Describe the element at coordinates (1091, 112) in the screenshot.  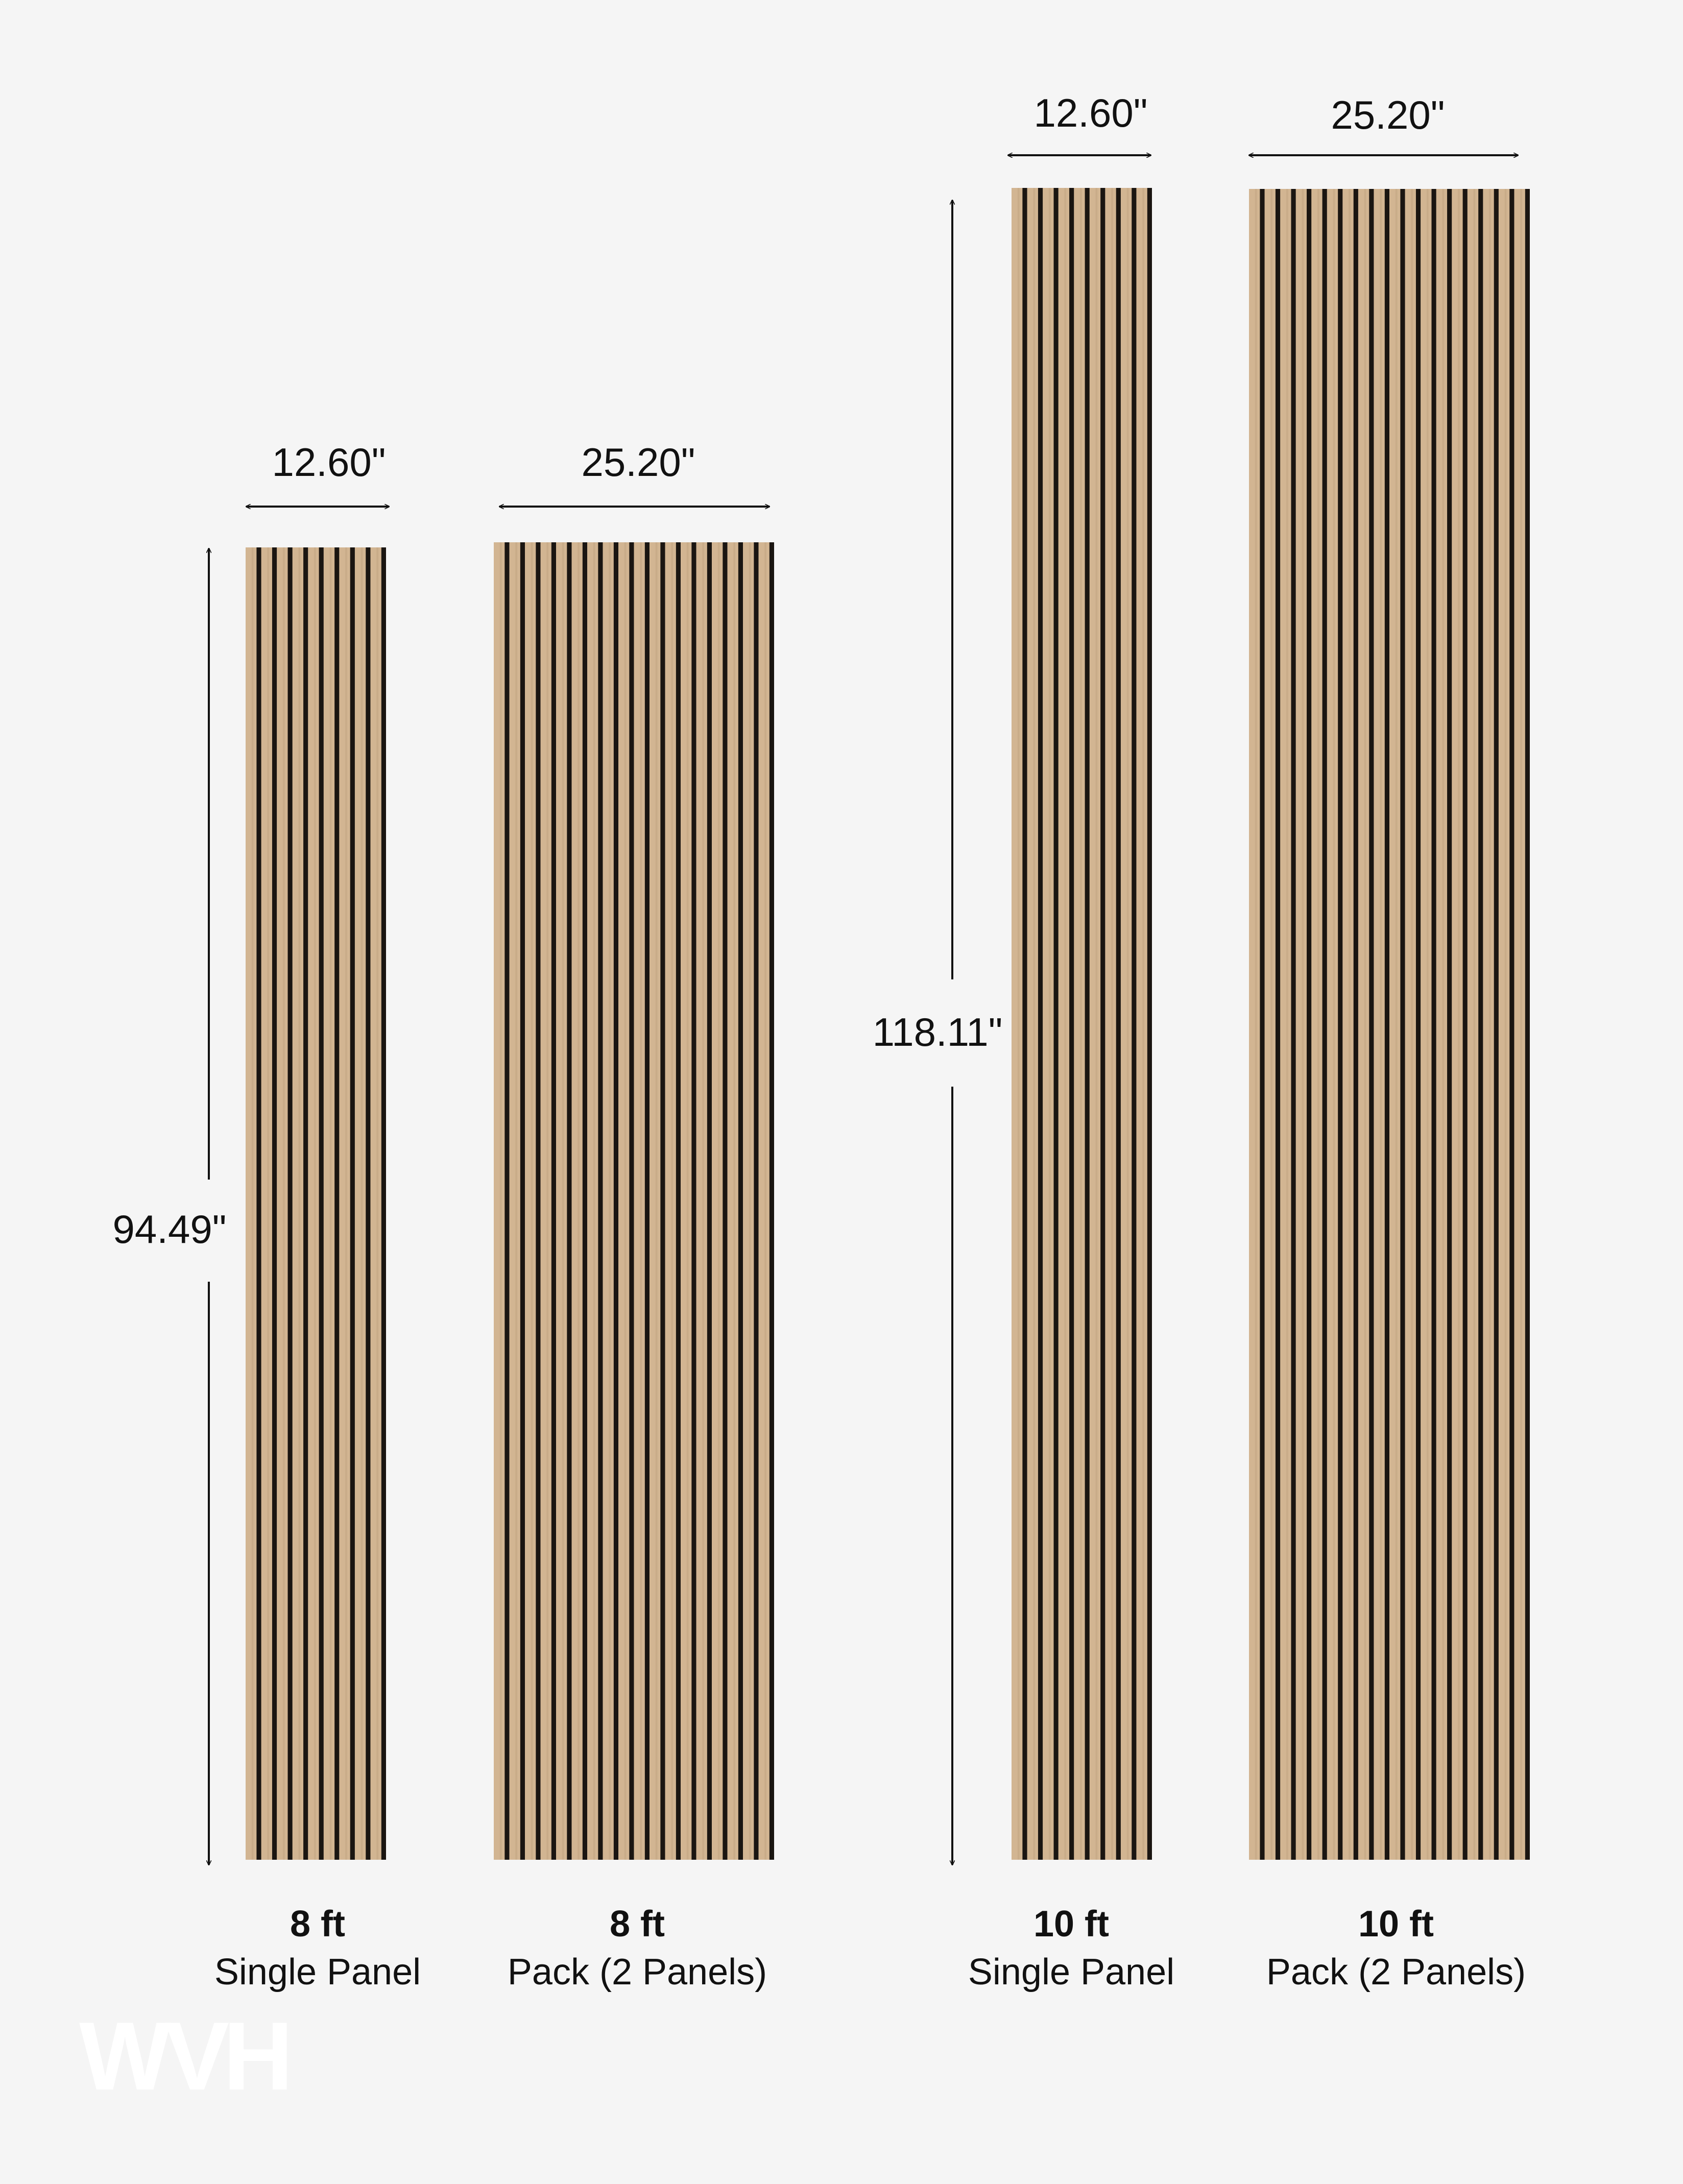
I see `width-label-10ft-single: 12.60"` at that location.